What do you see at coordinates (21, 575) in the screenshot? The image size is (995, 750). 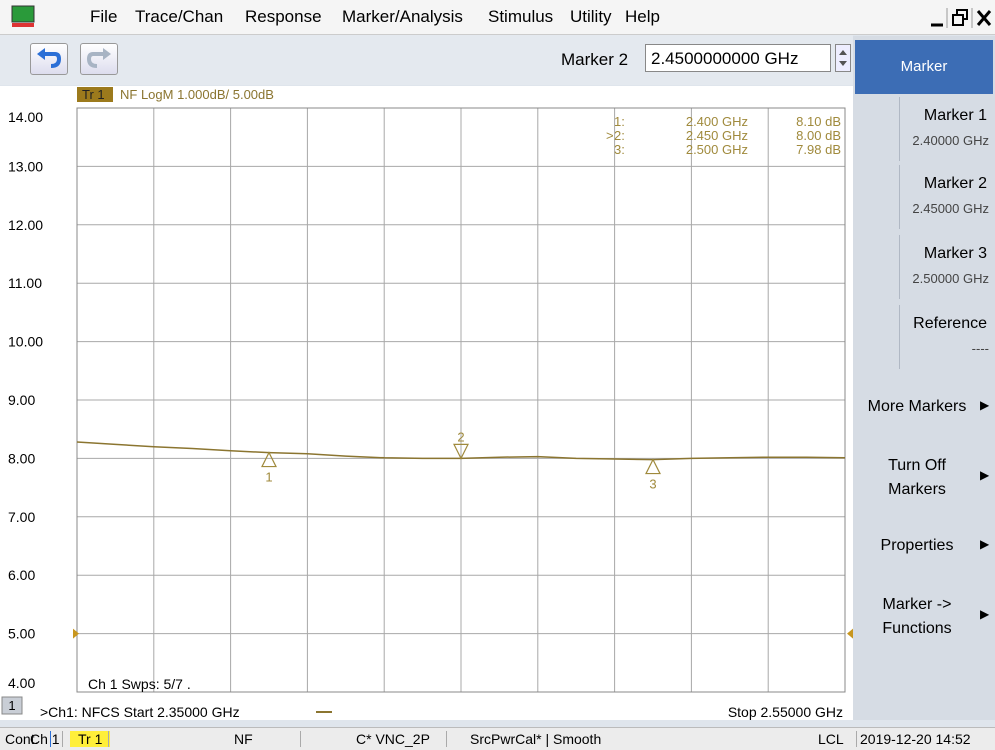 I see `y-tick-label: 6.00` at bounding box center [21, 575].